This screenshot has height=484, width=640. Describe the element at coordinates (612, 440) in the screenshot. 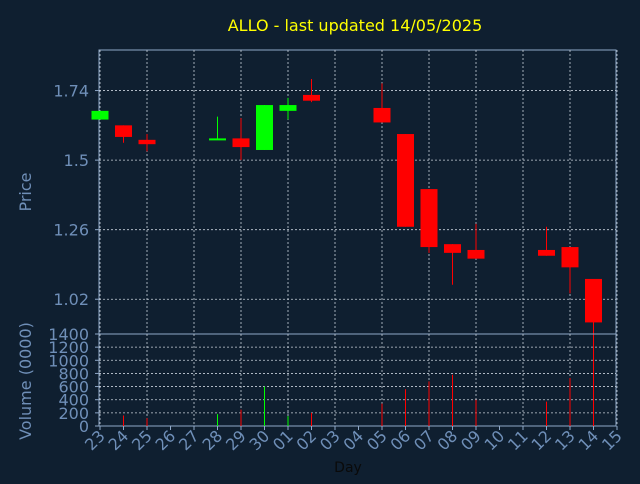

I see `x-tick-label: 15` at that location.